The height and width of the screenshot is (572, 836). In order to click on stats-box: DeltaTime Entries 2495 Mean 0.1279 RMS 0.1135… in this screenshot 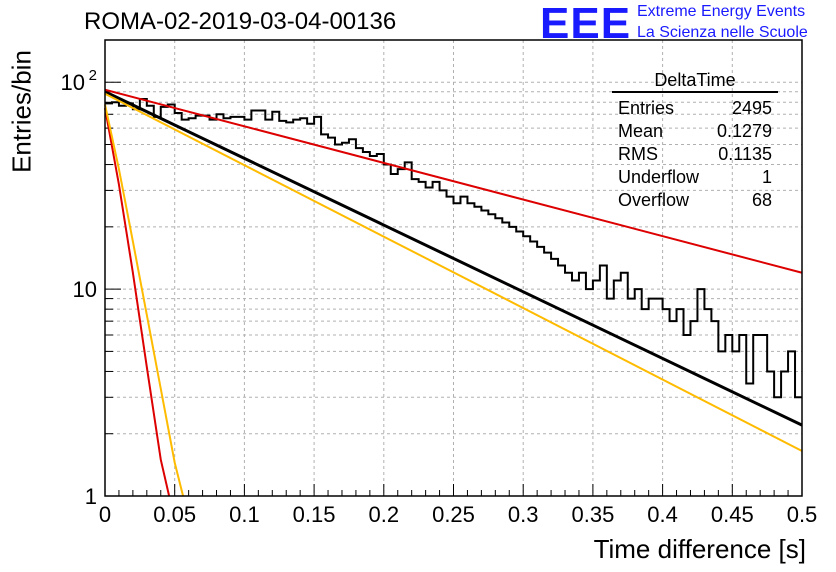, I will do `click(695, 141)`.